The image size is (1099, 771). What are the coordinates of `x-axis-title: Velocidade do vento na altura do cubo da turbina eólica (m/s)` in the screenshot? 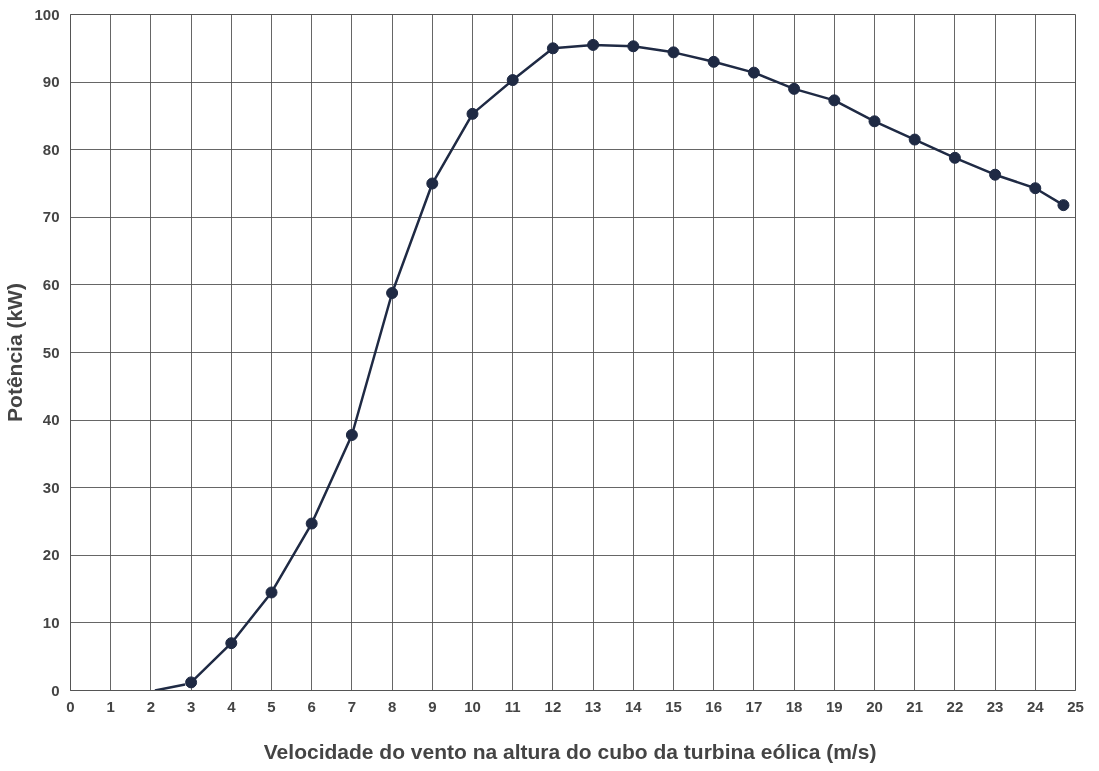 It's located at (570, 751).